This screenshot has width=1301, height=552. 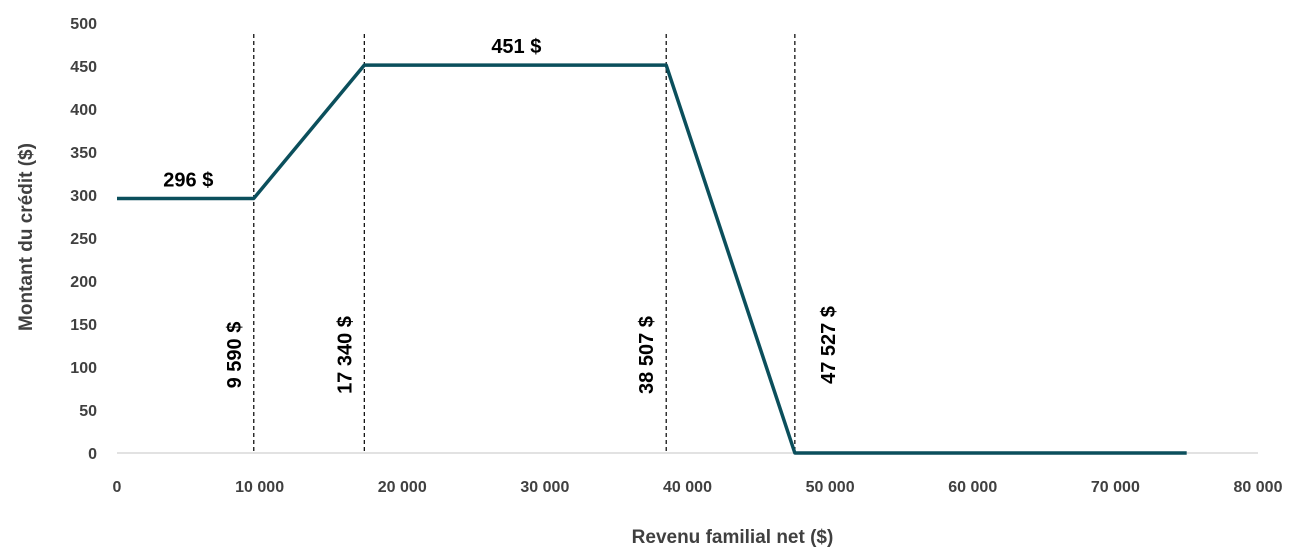 I want to click on y-tick-label: 200, so click(x=83, y=282).